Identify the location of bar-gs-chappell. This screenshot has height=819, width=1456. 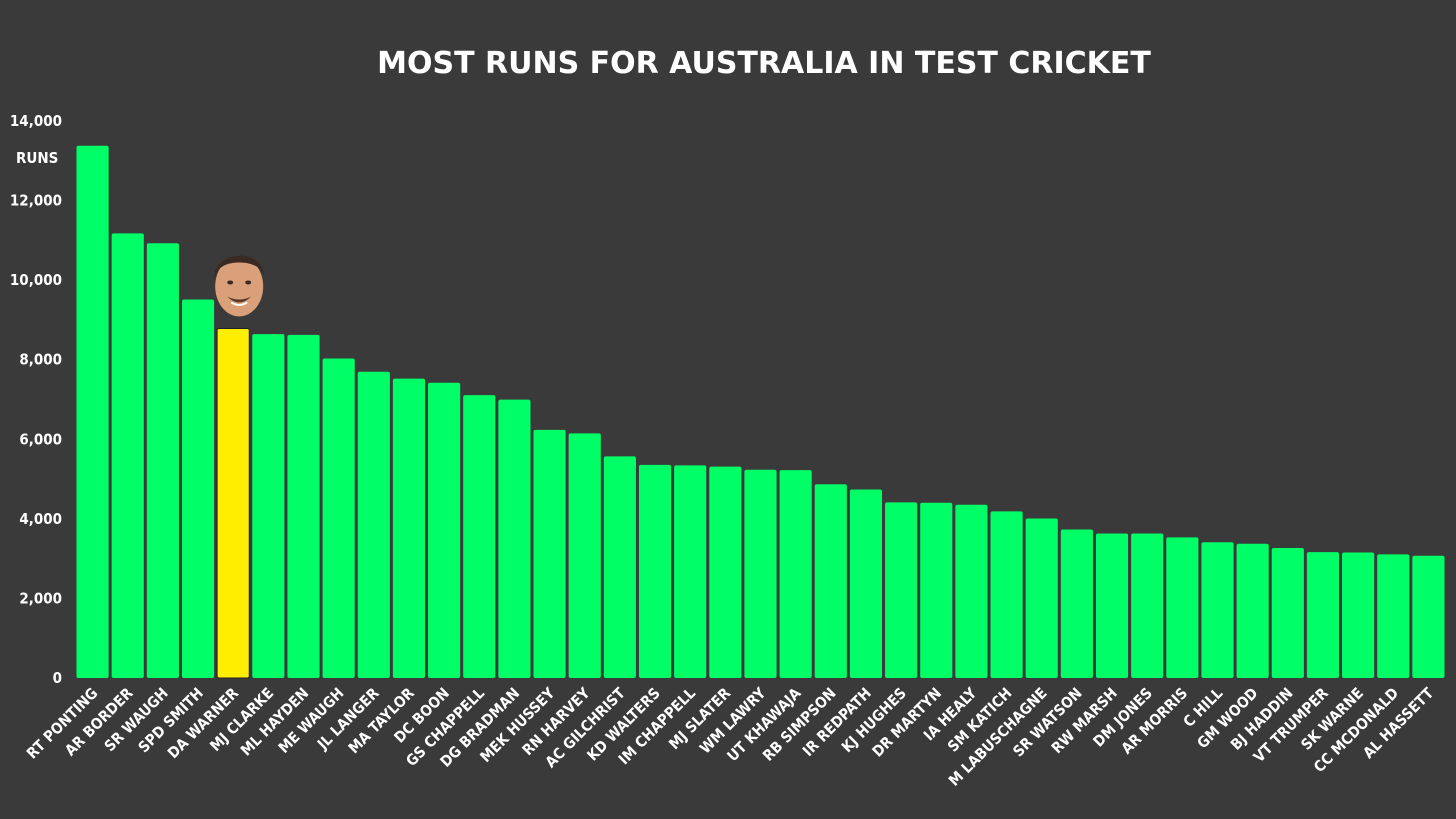
(479, 536).